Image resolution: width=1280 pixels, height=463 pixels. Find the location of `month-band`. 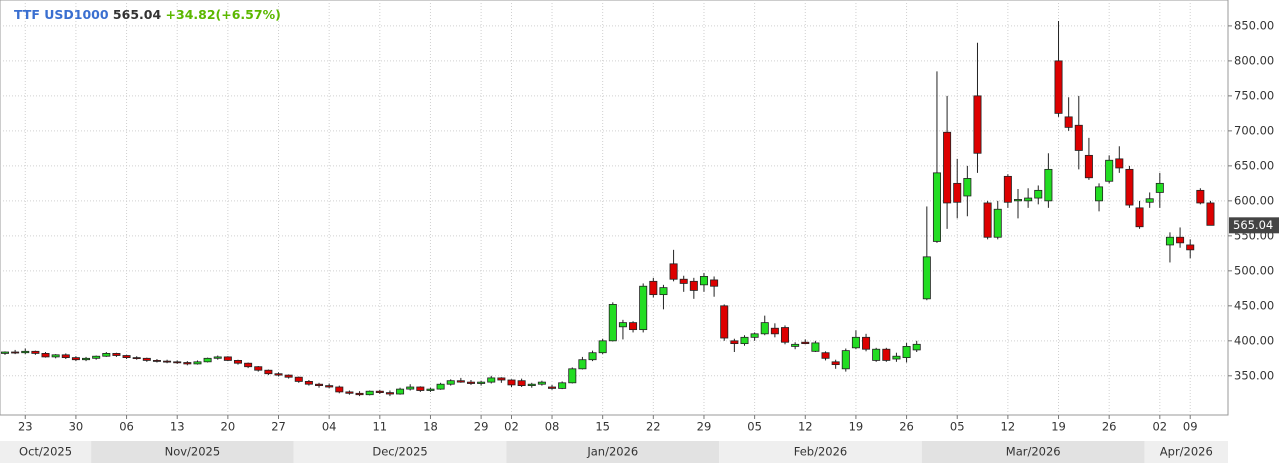

month-band is located at coordinates (192, 452).